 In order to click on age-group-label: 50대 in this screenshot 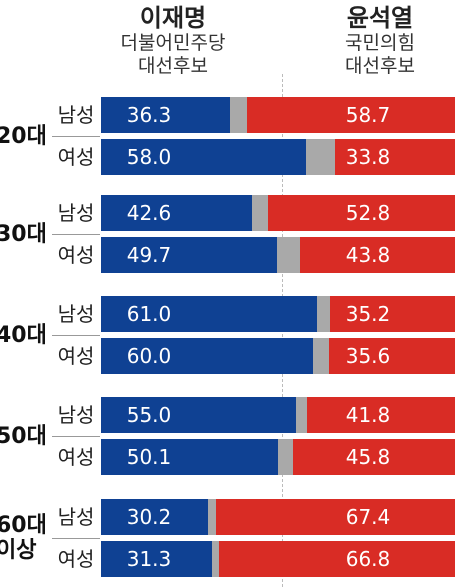, I will do `click(23, 436)`.